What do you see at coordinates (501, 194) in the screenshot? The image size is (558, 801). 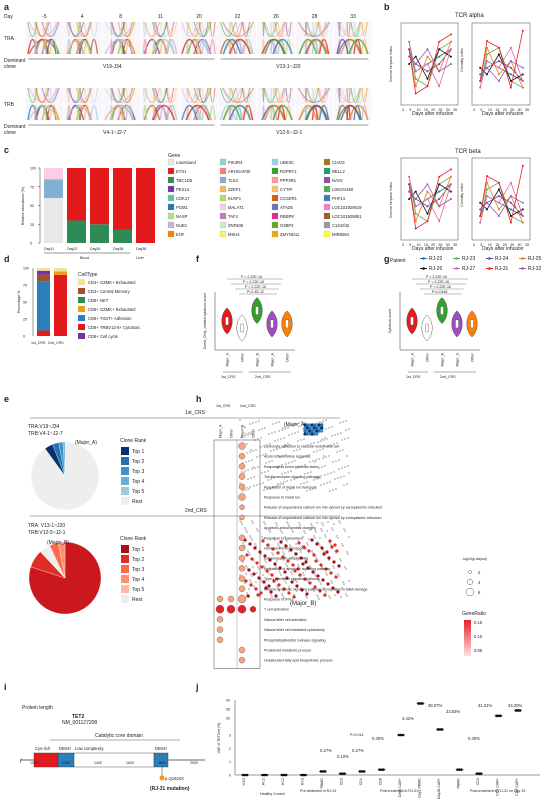 I see `series-line` at bounding box center [501, 194].